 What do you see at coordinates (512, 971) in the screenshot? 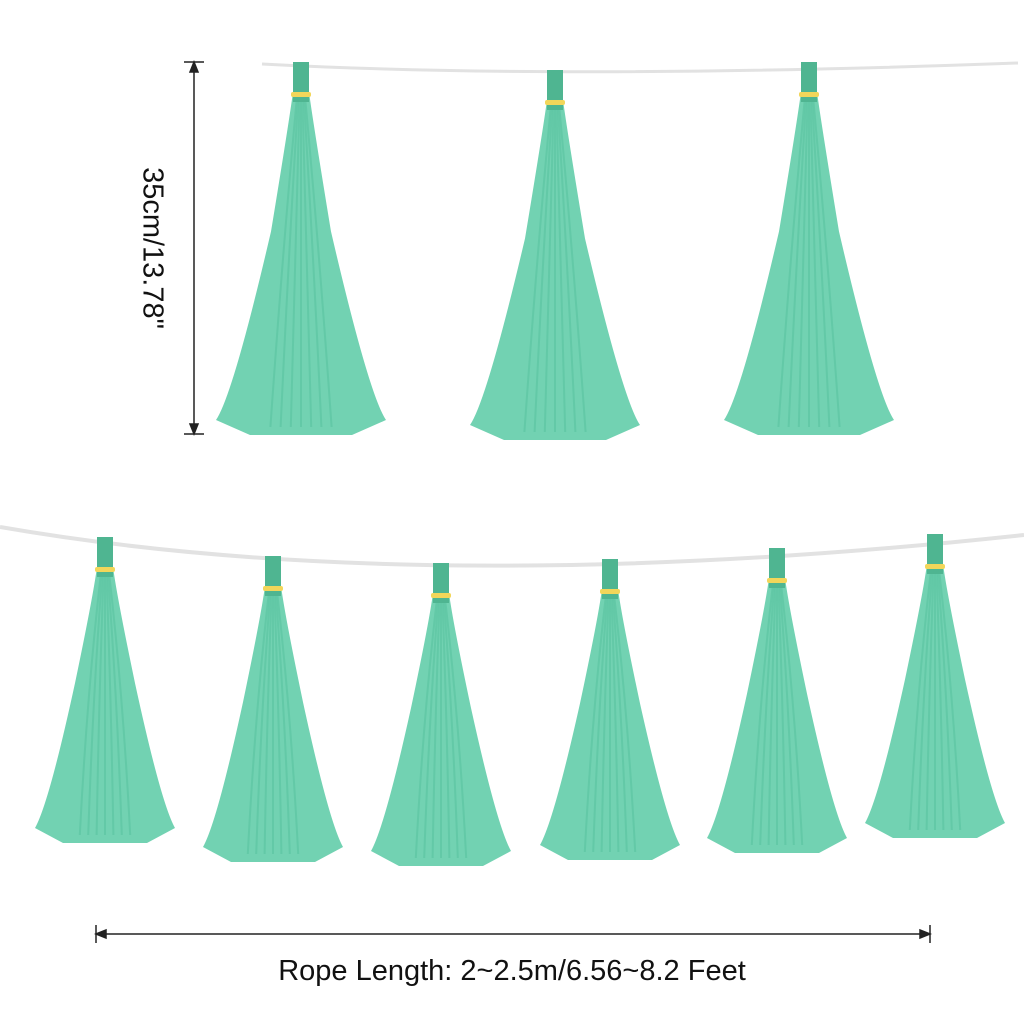
I see `rope-length-label: Rope Length: 2~2.5m/6.56~8.2 Feet` at bounding box center [512, 971].